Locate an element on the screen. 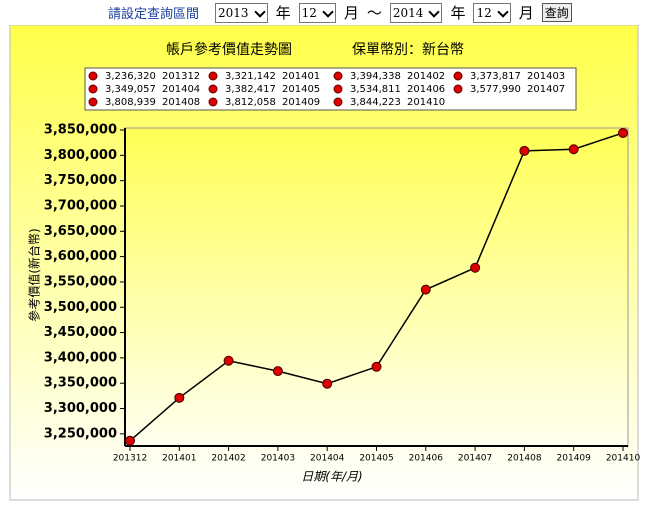  x-tick-label: 201402 is located at coordinates (228, 459).